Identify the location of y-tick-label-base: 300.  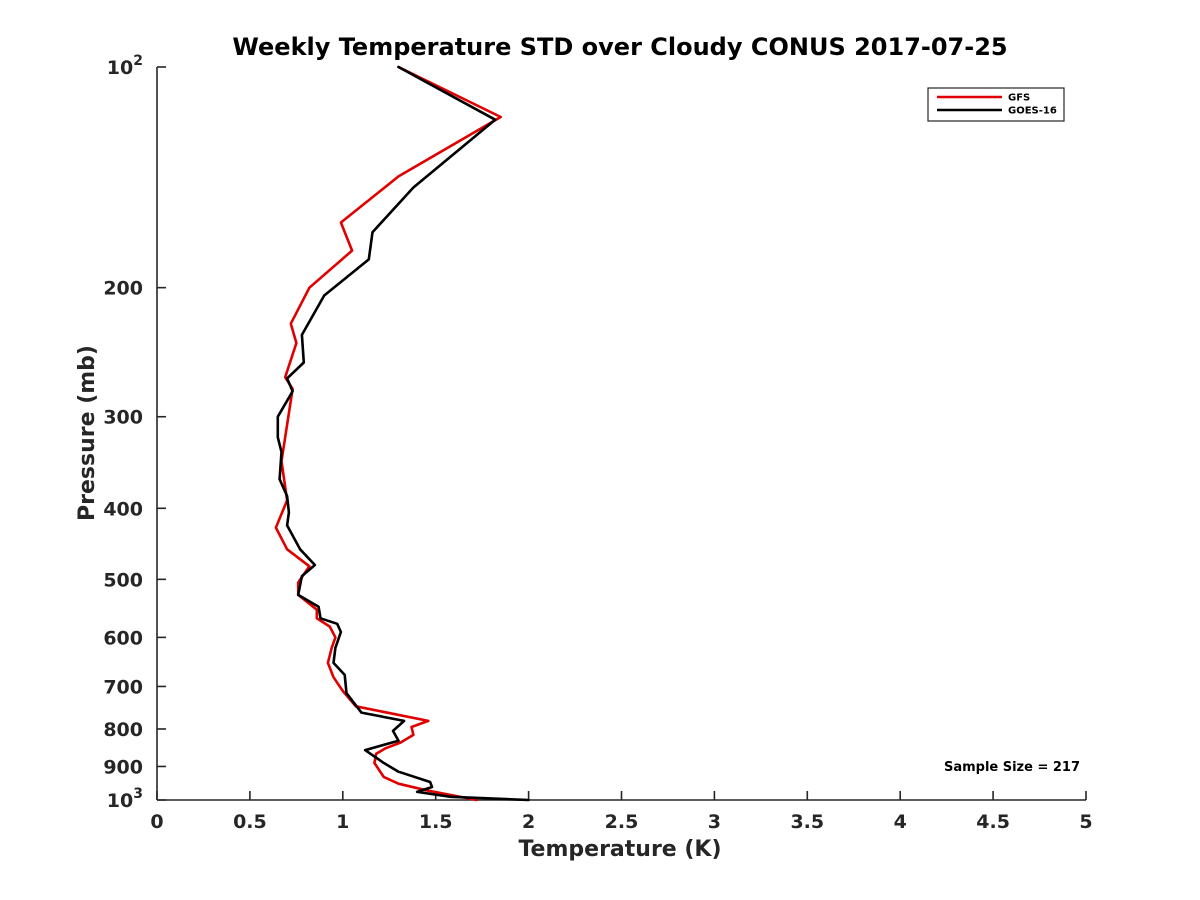
(123, 418).